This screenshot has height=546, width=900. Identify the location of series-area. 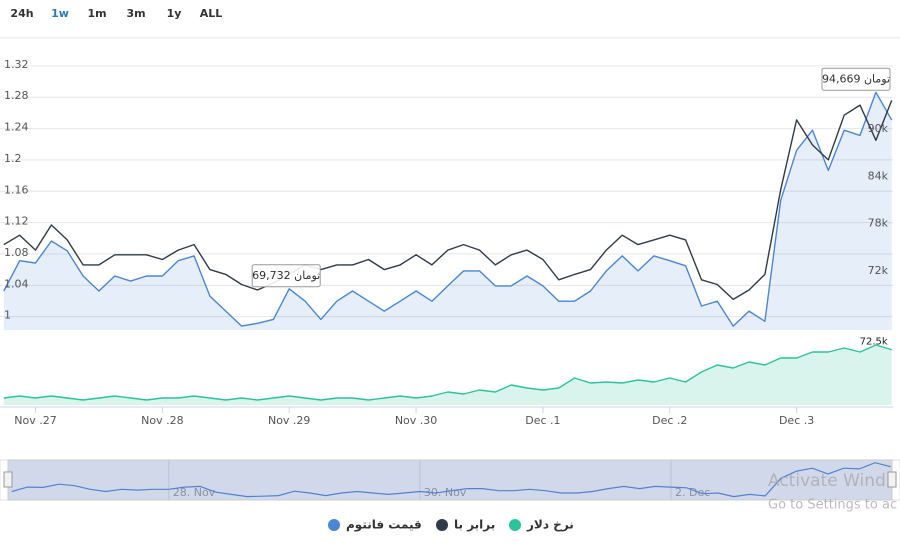
(447, 375).